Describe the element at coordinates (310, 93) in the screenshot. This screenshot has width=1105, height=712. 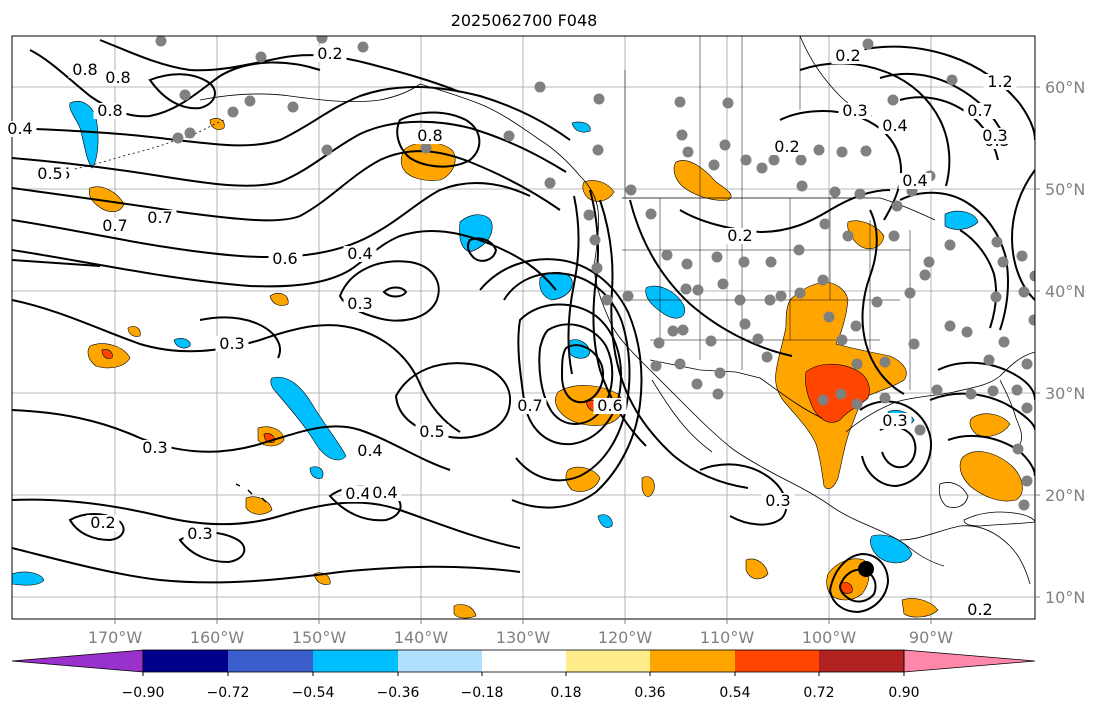
I see `alaska-coast` at that location.